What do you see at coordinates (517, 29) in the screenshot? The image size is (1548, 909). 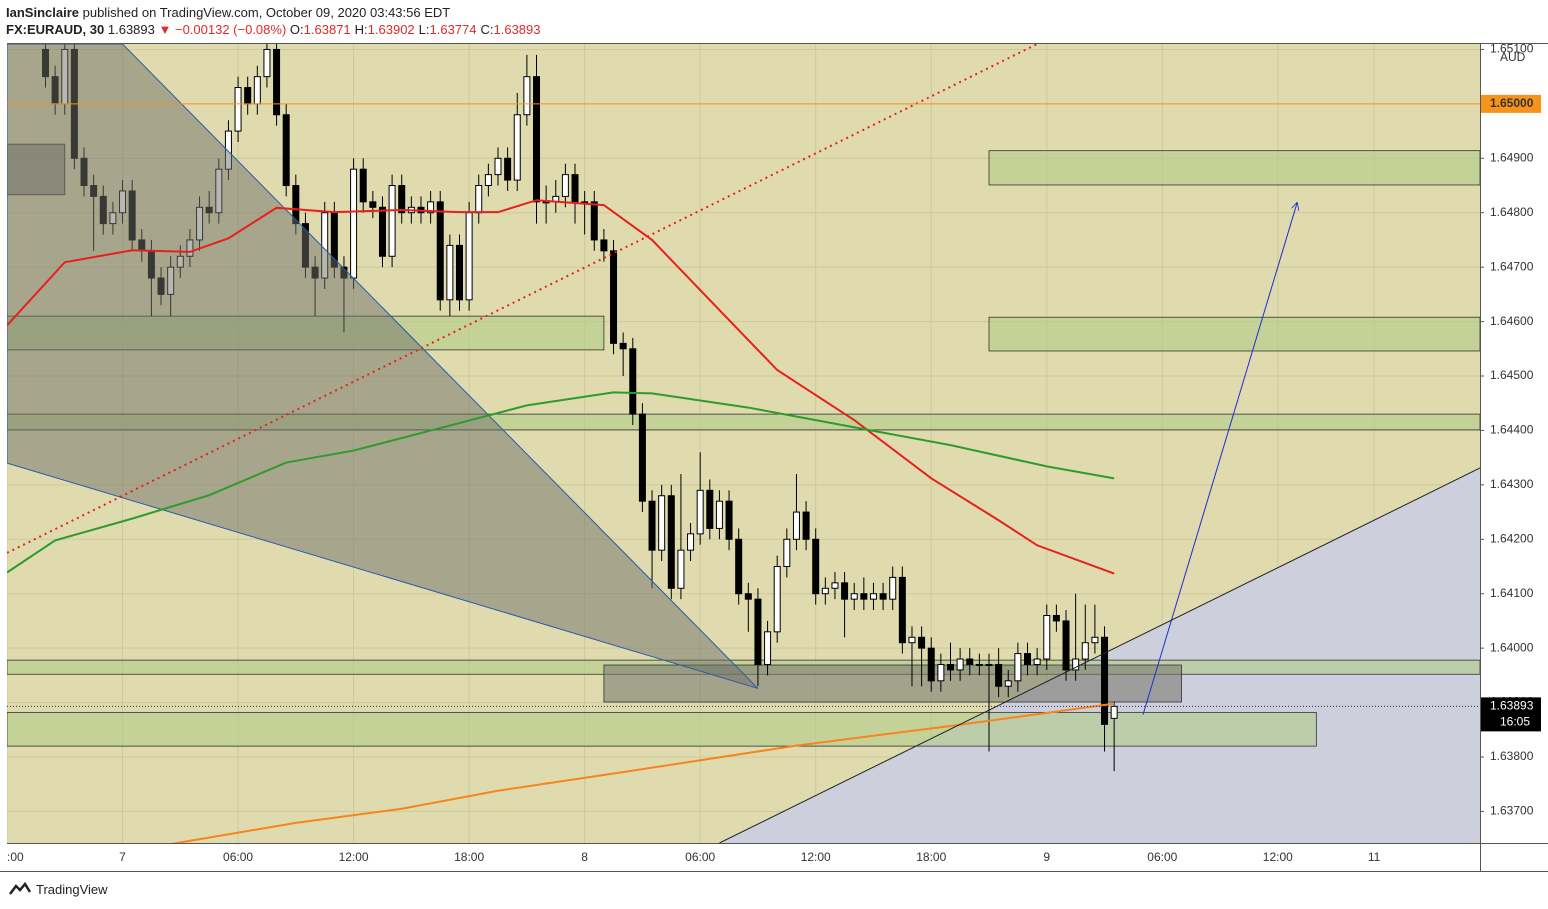 I see `ohlc-value: 1.63893` at bounding box center [517, 29].